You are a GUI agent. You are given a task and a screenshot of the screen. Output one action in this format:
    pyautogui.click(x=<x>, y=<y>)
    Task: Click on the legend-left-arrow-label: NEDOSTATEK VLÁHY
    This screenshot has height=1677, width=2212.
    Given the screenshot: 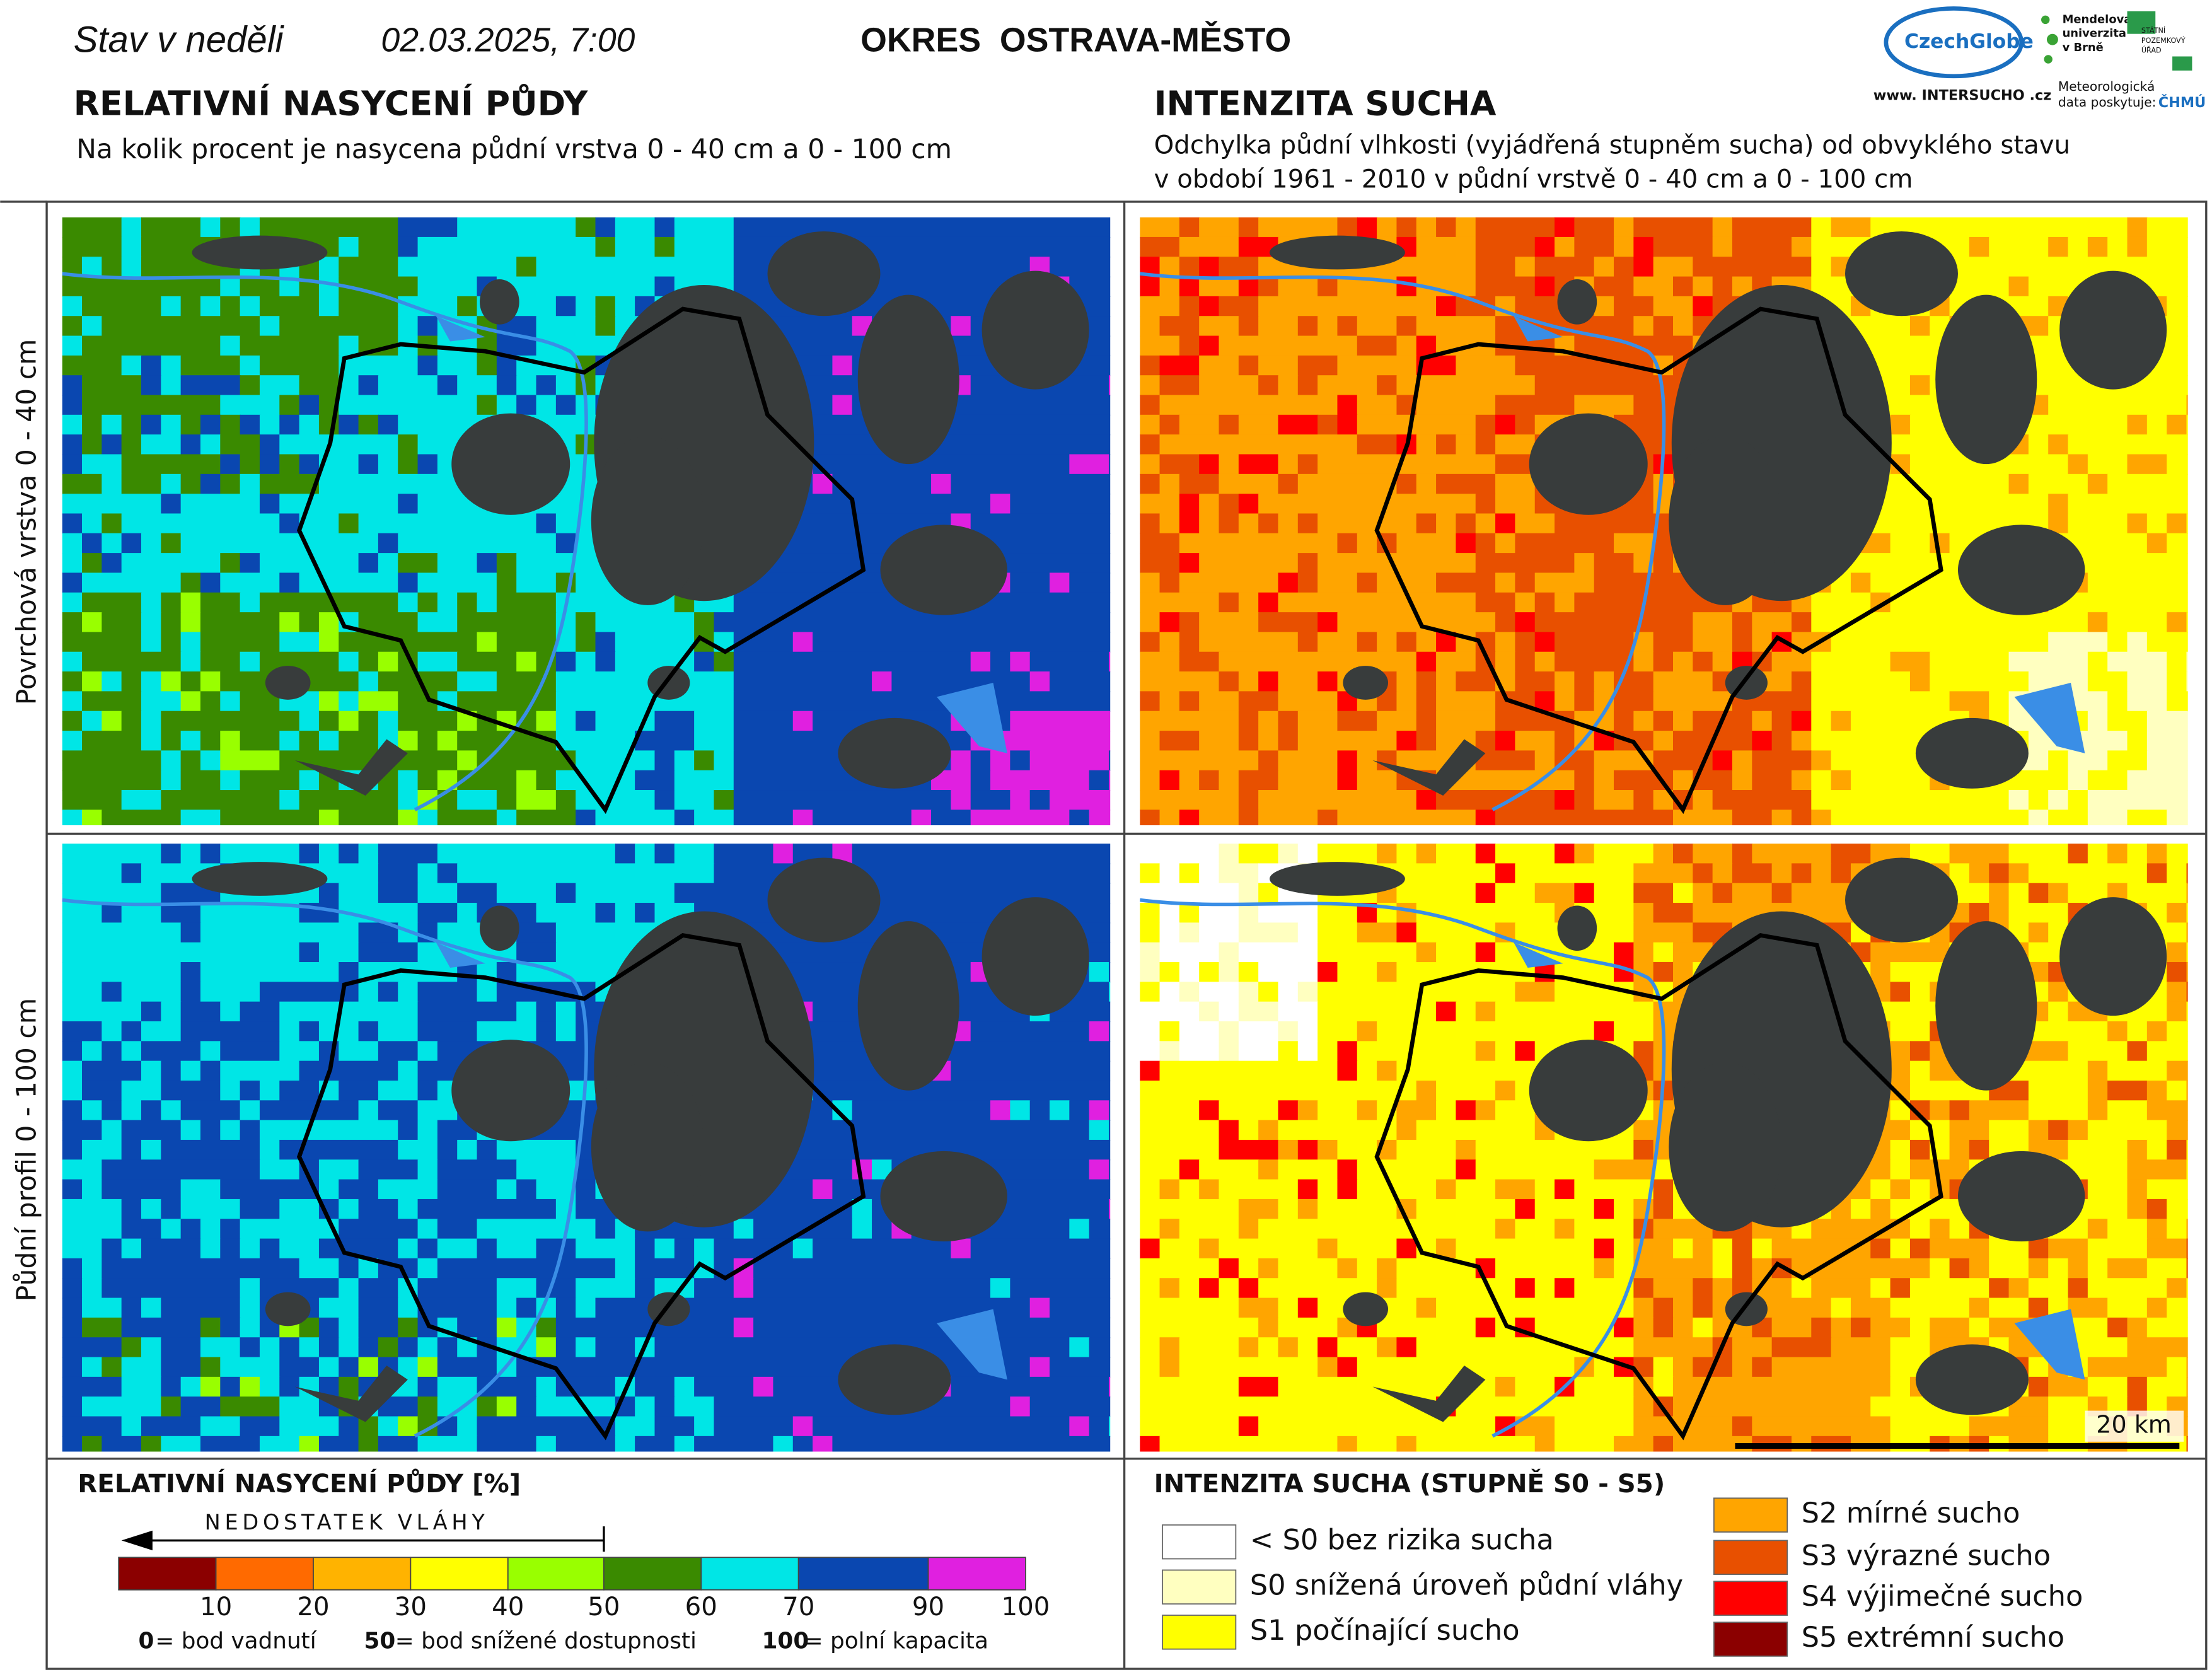 What is the action you would take?
    pyautogui.click(x=347, y=1522)
    